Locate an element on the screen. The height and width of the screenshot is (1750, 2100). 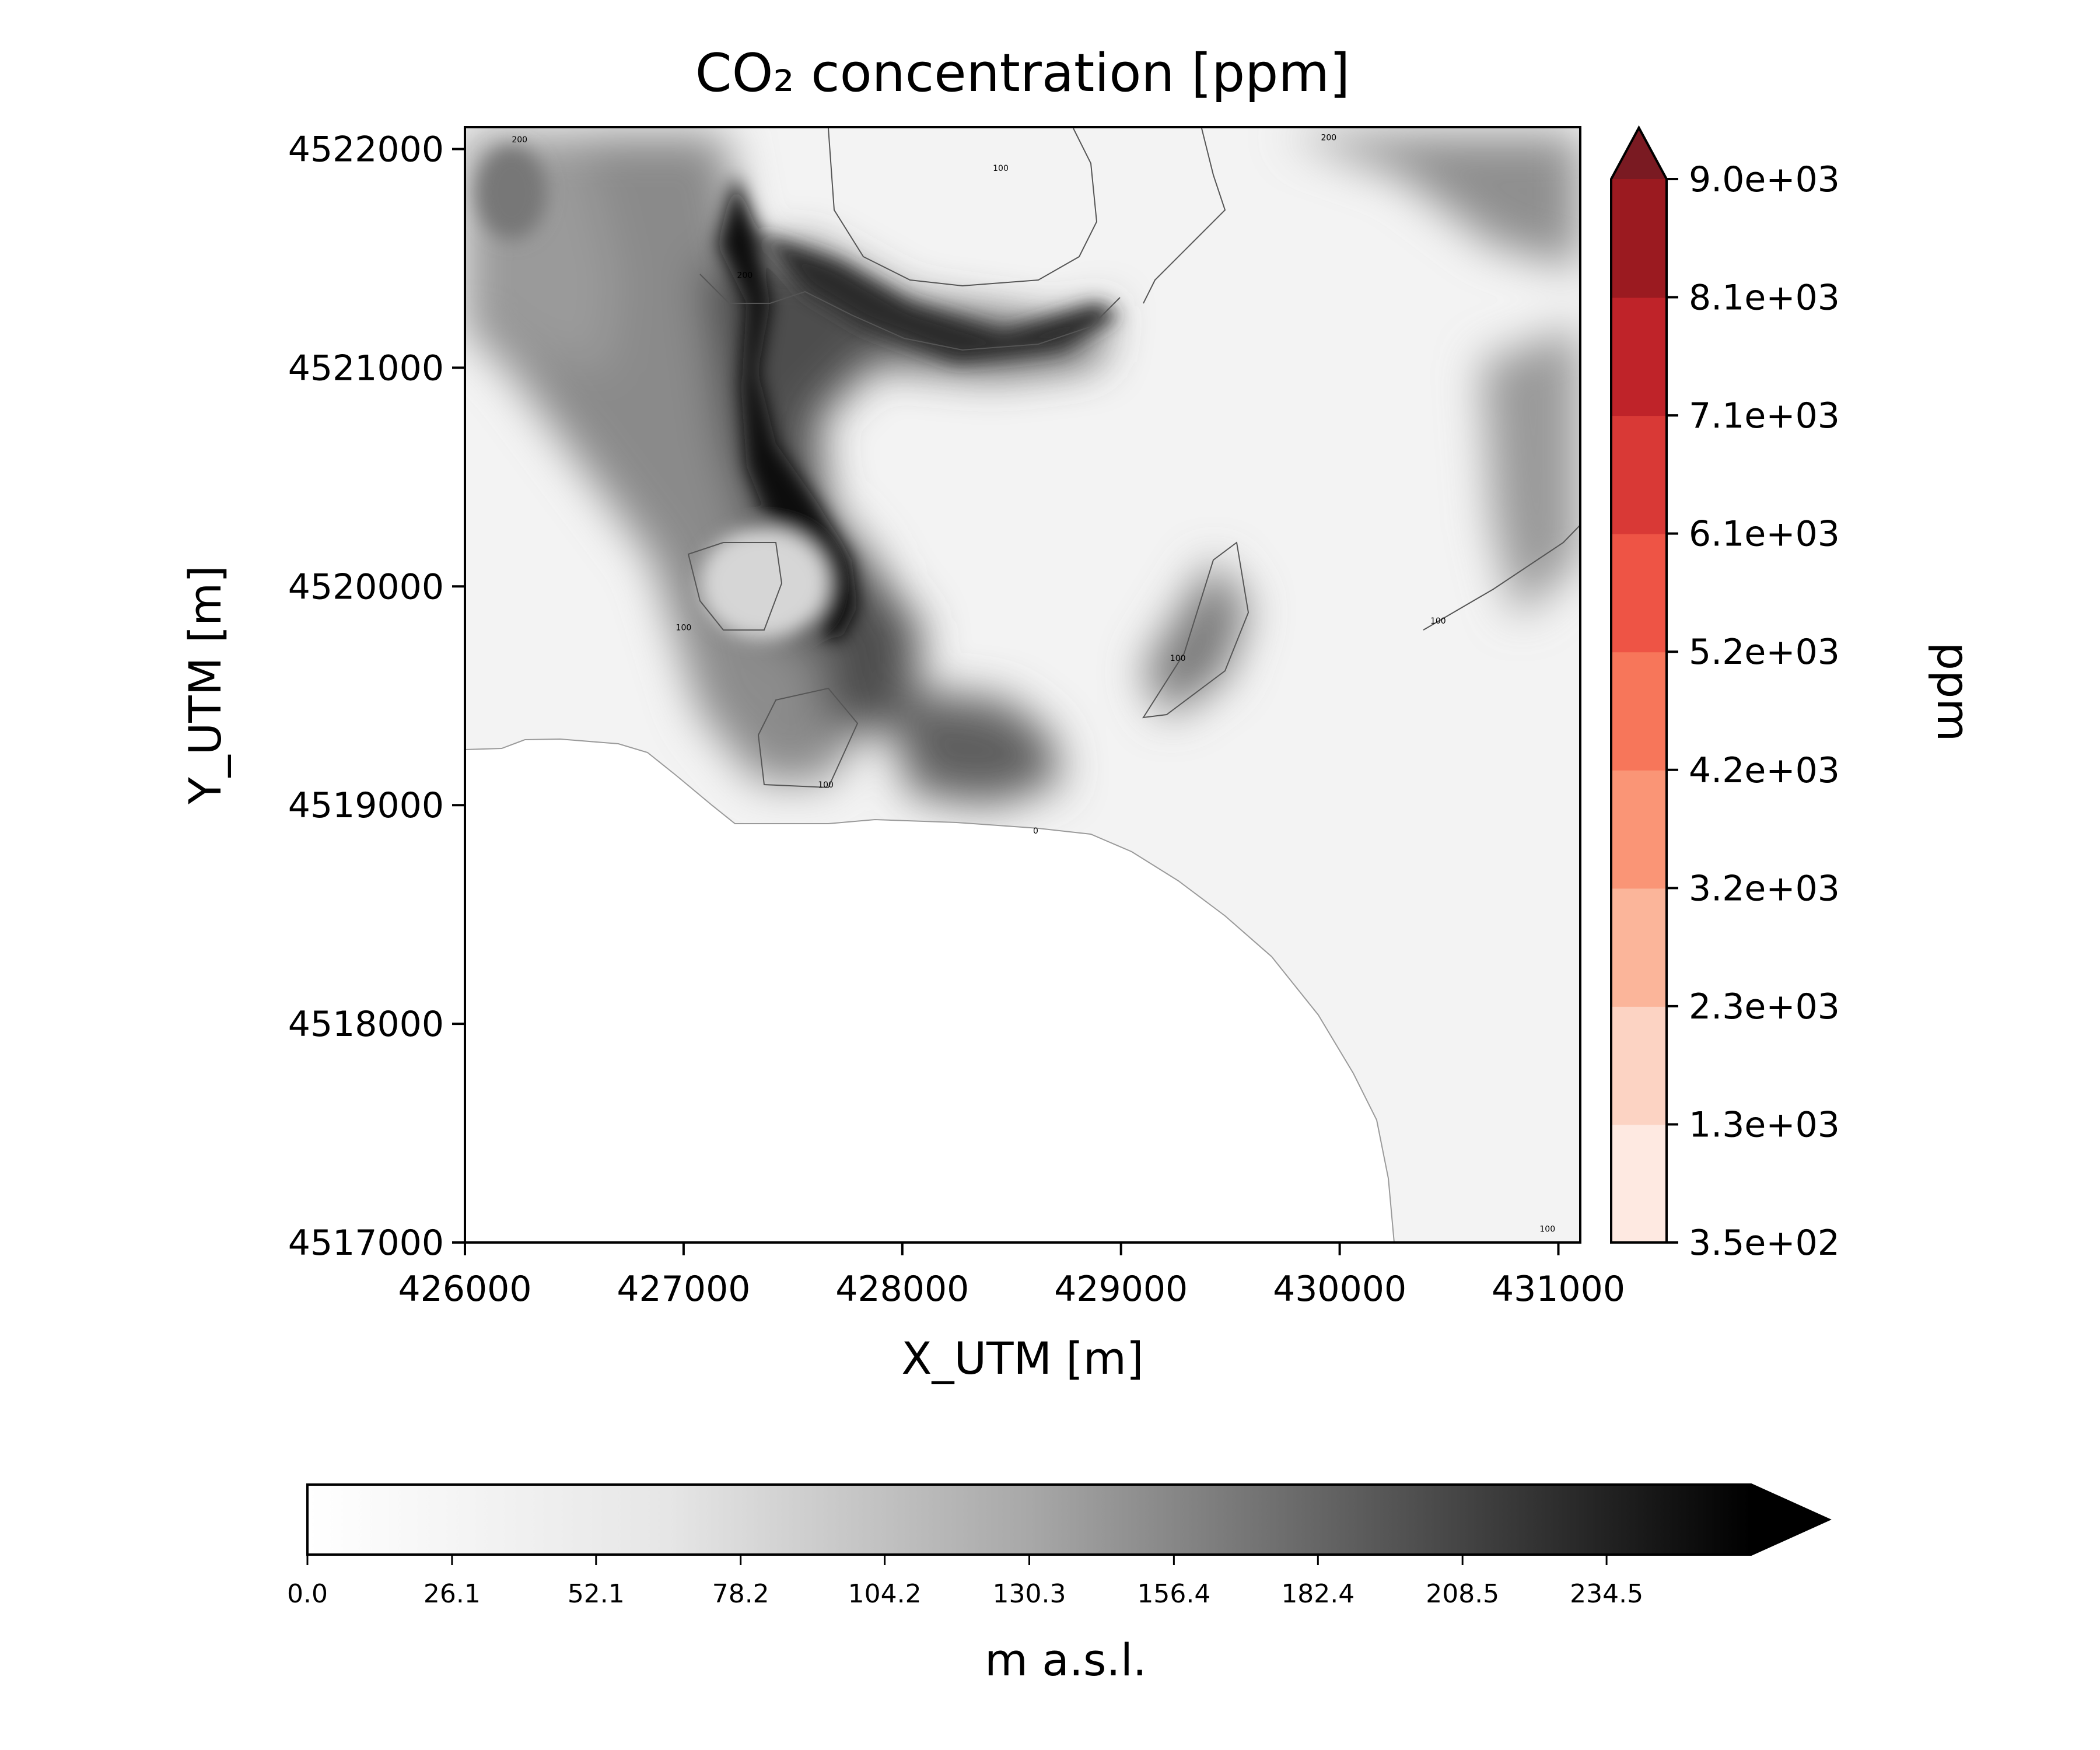
ppm-colorbar-tick-label: 9.0e+03 is located at coordinates (1764, 180).